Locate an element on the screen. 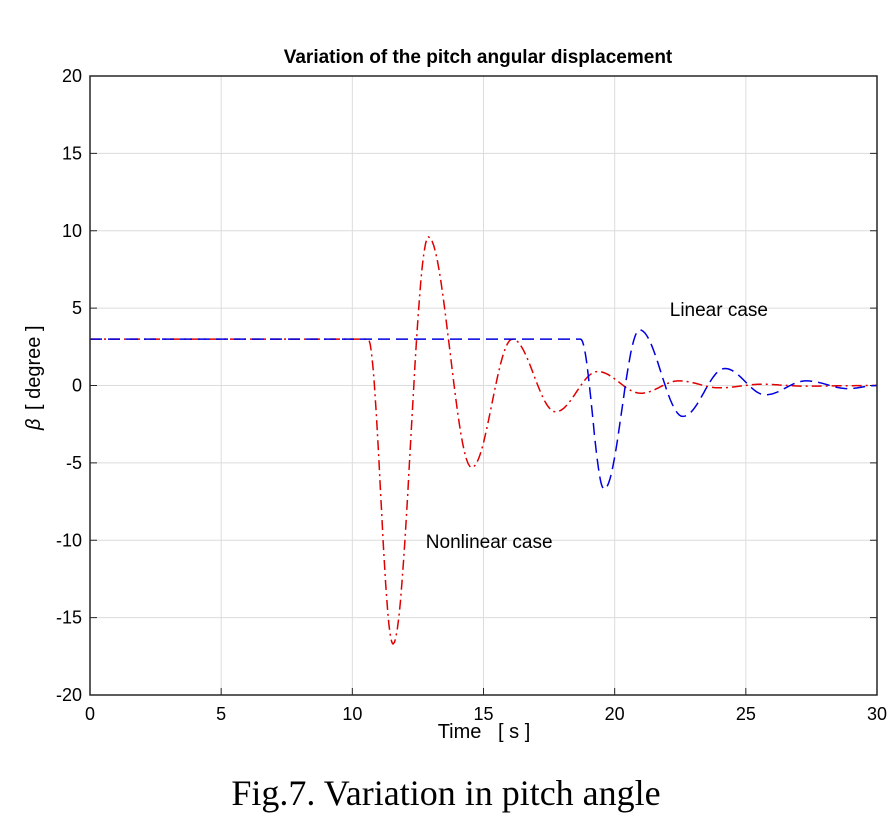 The image size is (892, 827). annotation-linear-case: Linear case is located at coordinates (719, 310).